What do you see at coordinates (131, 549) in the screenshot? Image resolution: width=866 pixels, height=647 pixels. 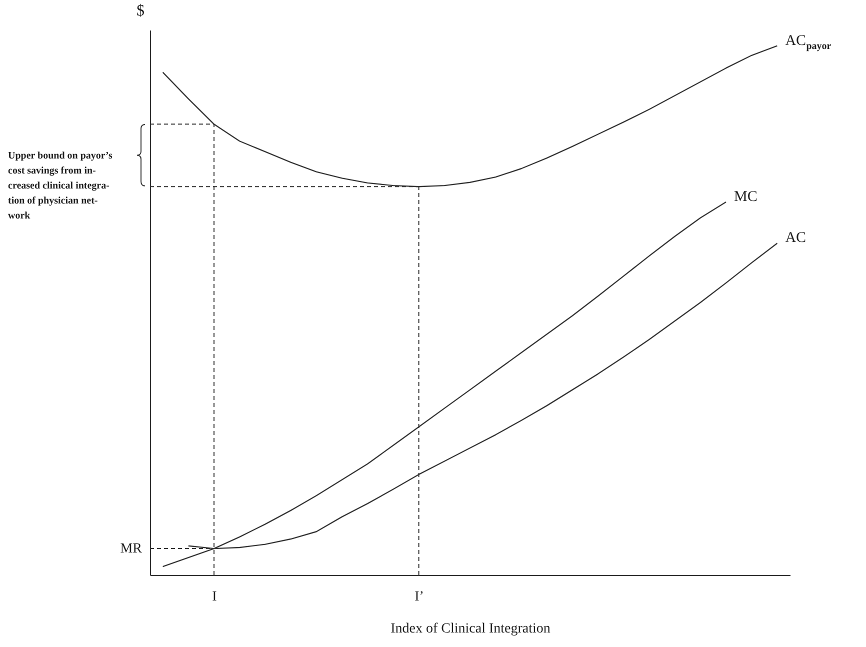 I see `ref-line-label: MR` at bounding box center [131, 549].